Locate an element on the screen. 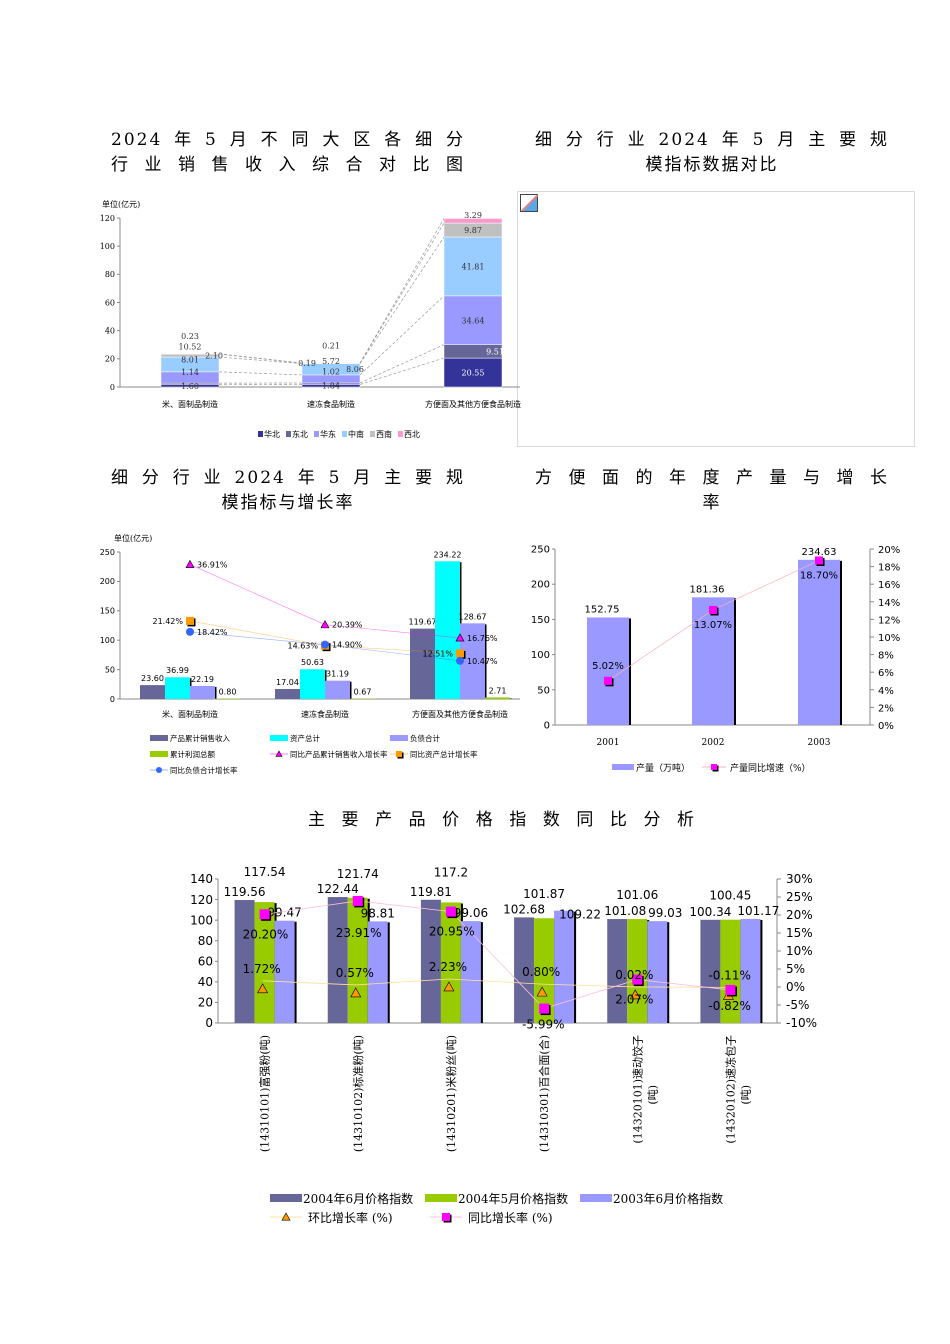 Image resolution: width=950 pixels, height=1344 pixels. data-label: 119.67 is located at coordinates (423, 622).